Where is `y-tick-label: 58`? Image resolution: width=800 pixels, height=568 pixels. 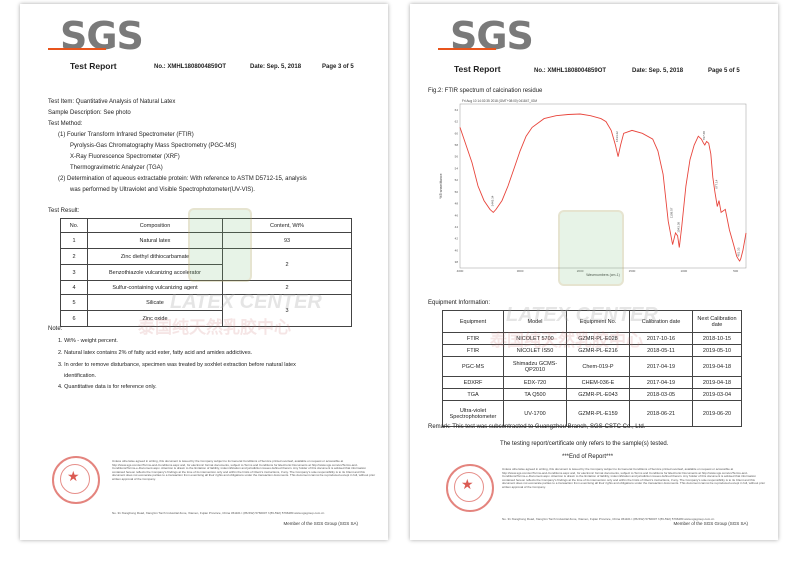 y-tick-label: 58 is located at coordinates (457, 145).